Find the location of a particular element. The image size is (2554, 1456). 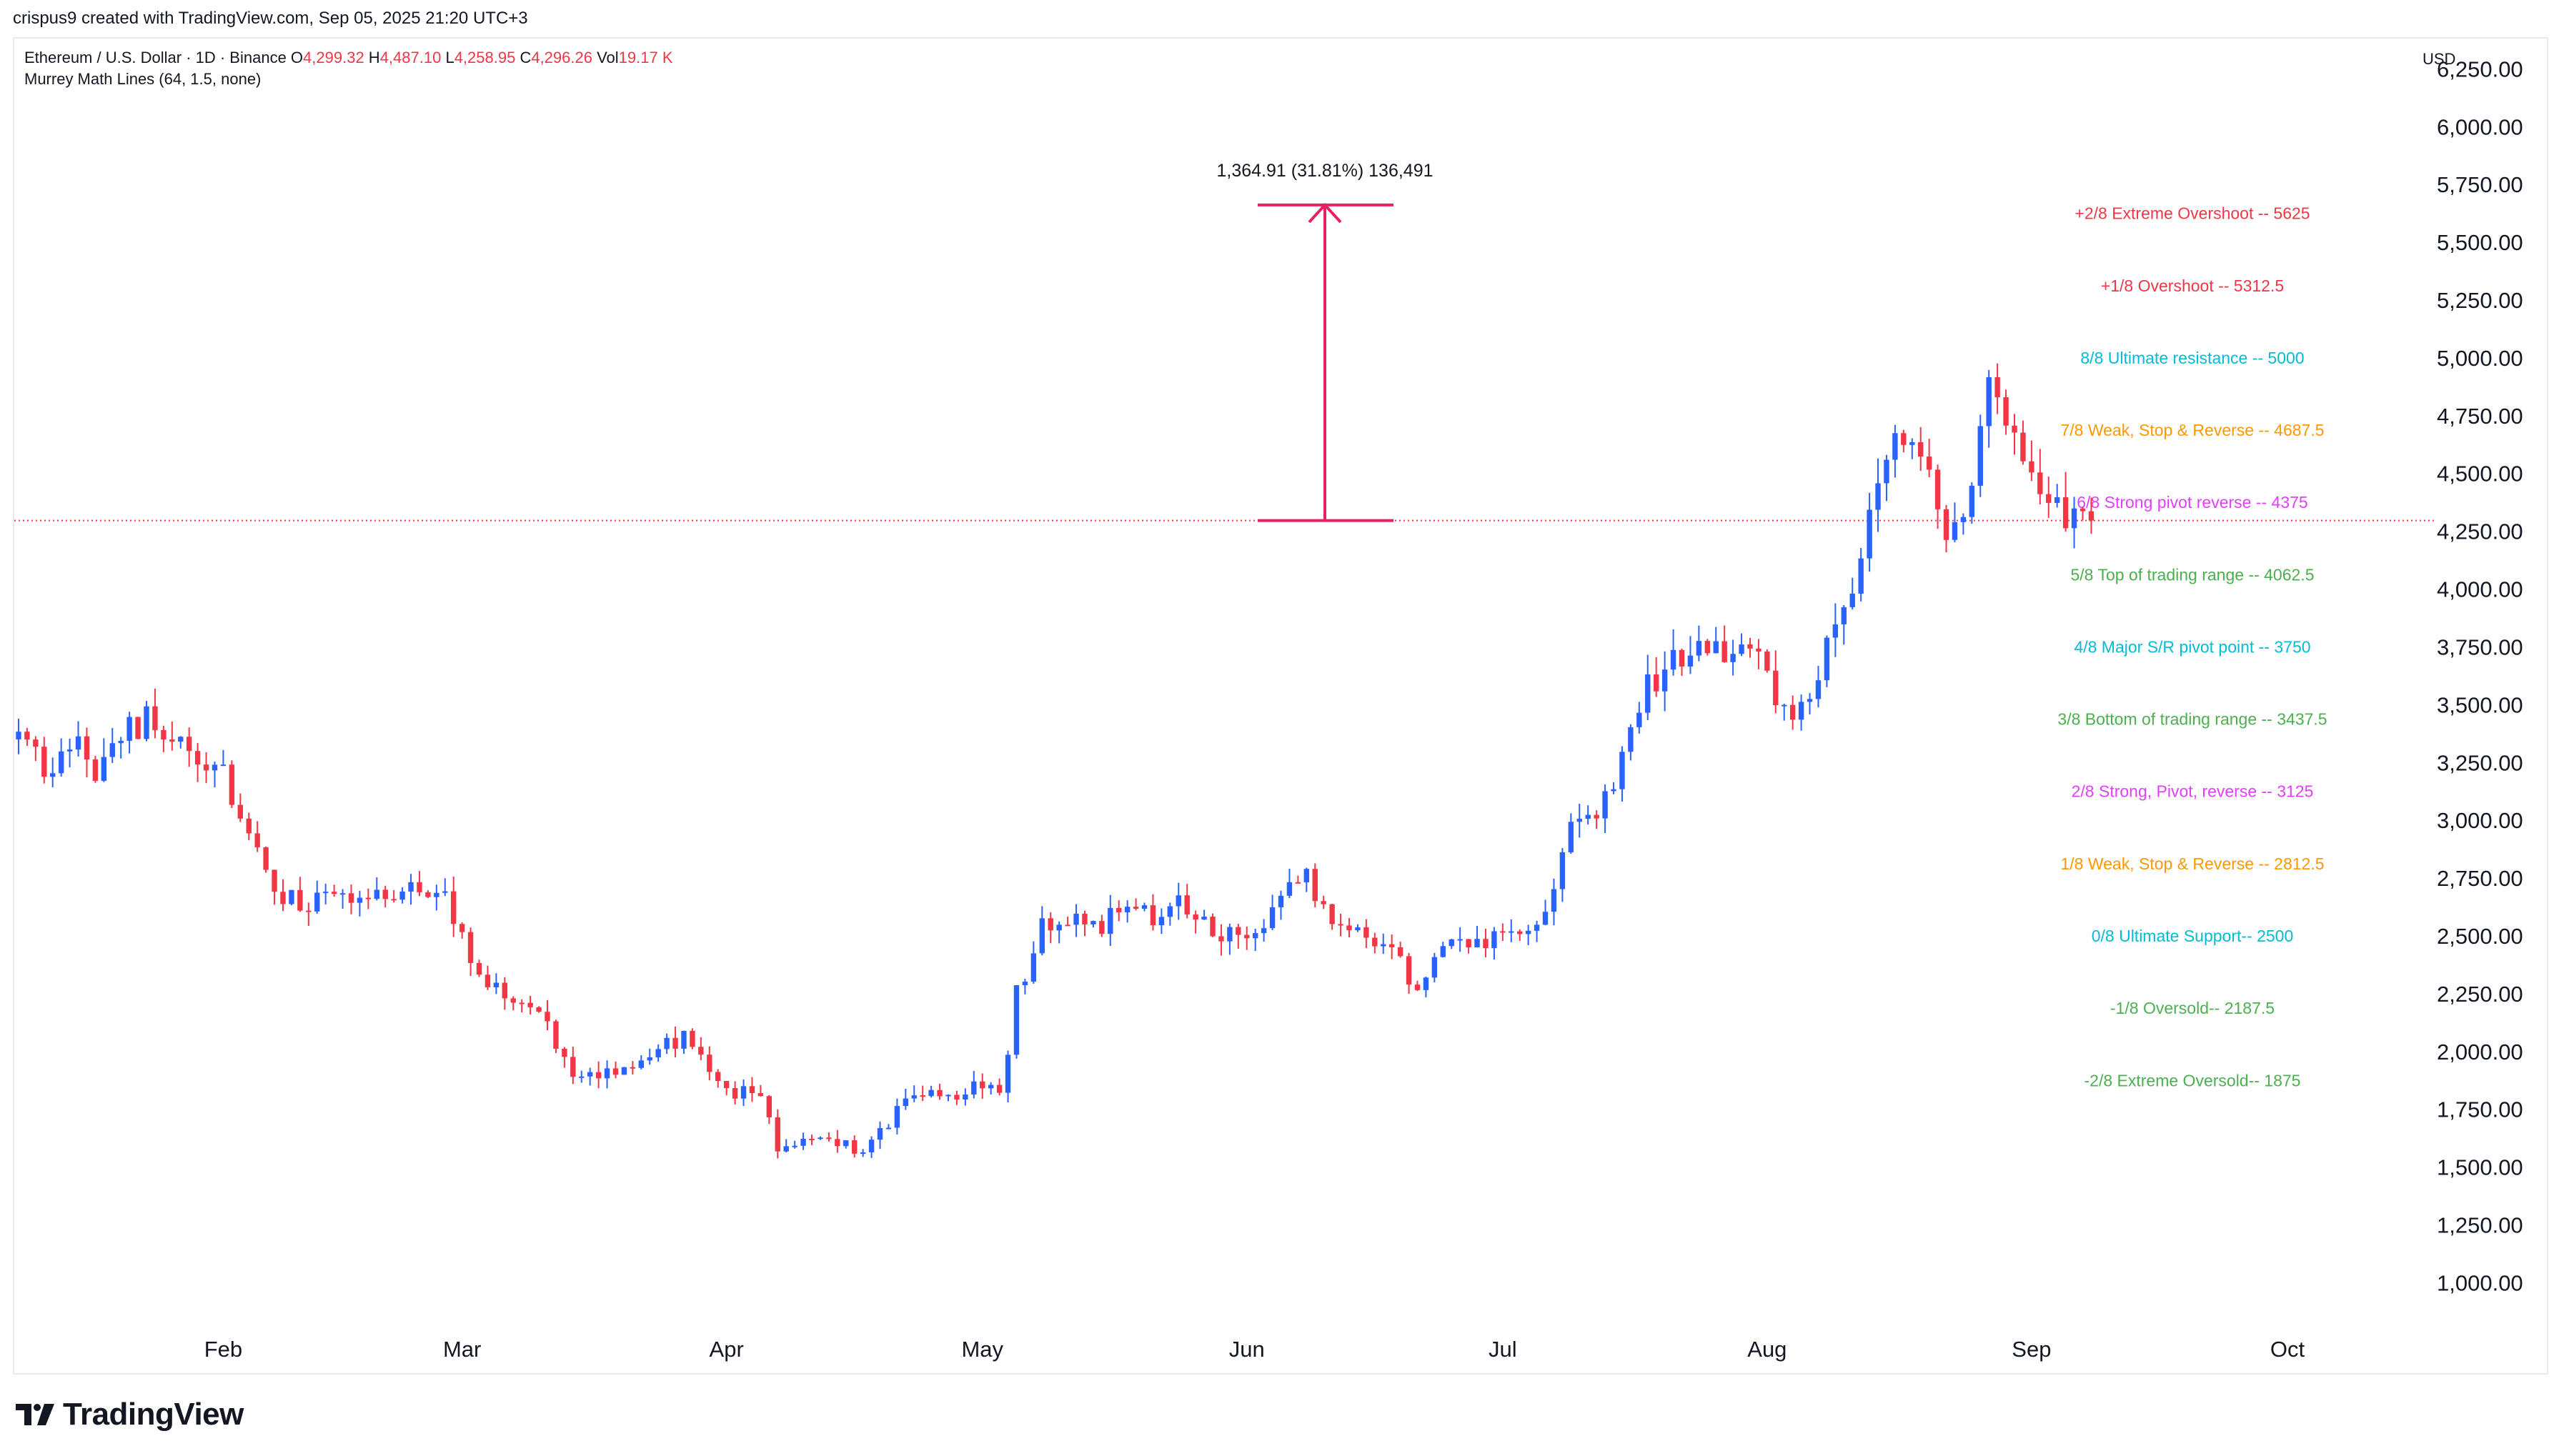

murrey-label: 3/8 Bottom of trading range -- 3437.5 is located at coordinates (2192, 719).